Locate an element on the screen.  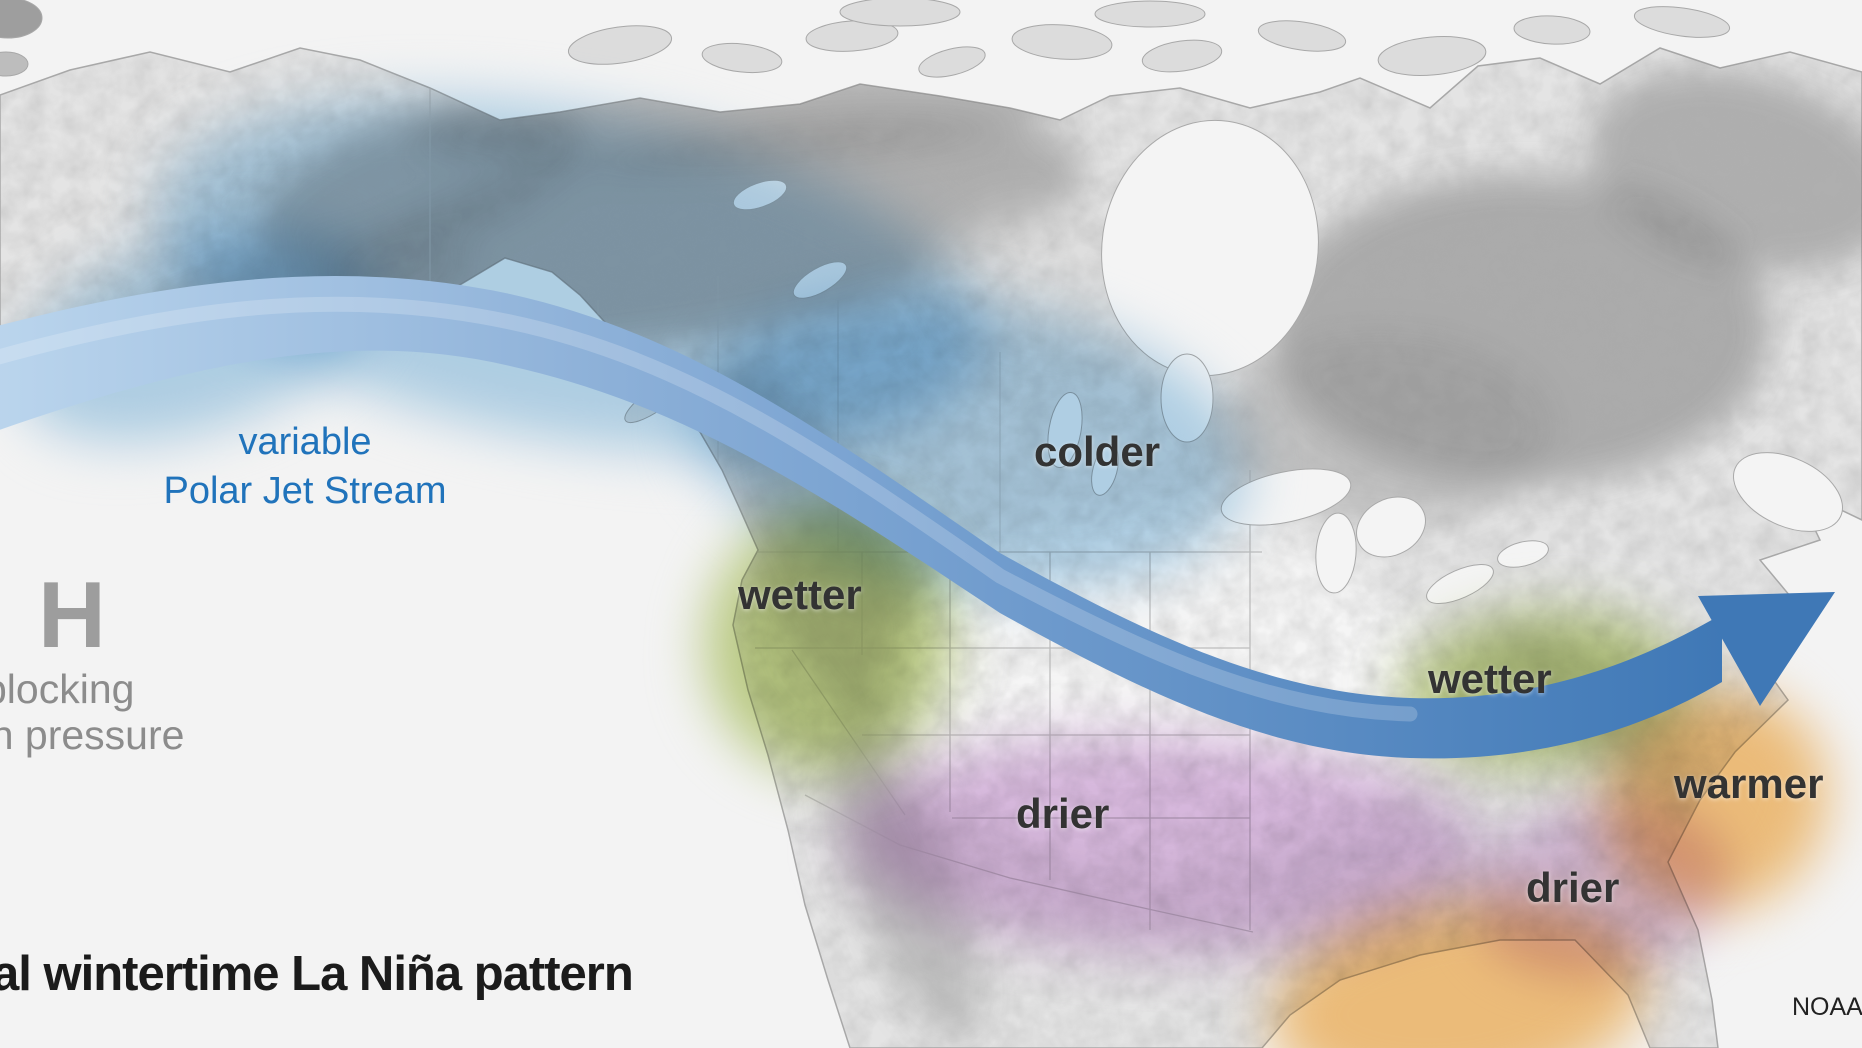
jet-stream-label-line1: variable is located at coordinates (305, 442).